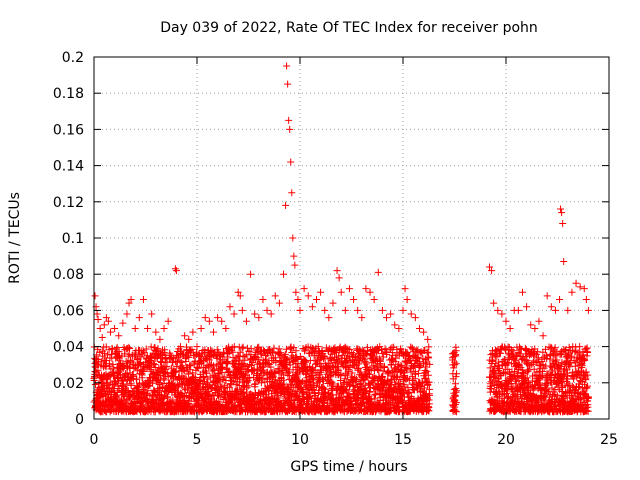 Image resolution: width=640 pixels, height=480 pixels. I want to click on y-tick-label: 0.04, so click(68, 348).